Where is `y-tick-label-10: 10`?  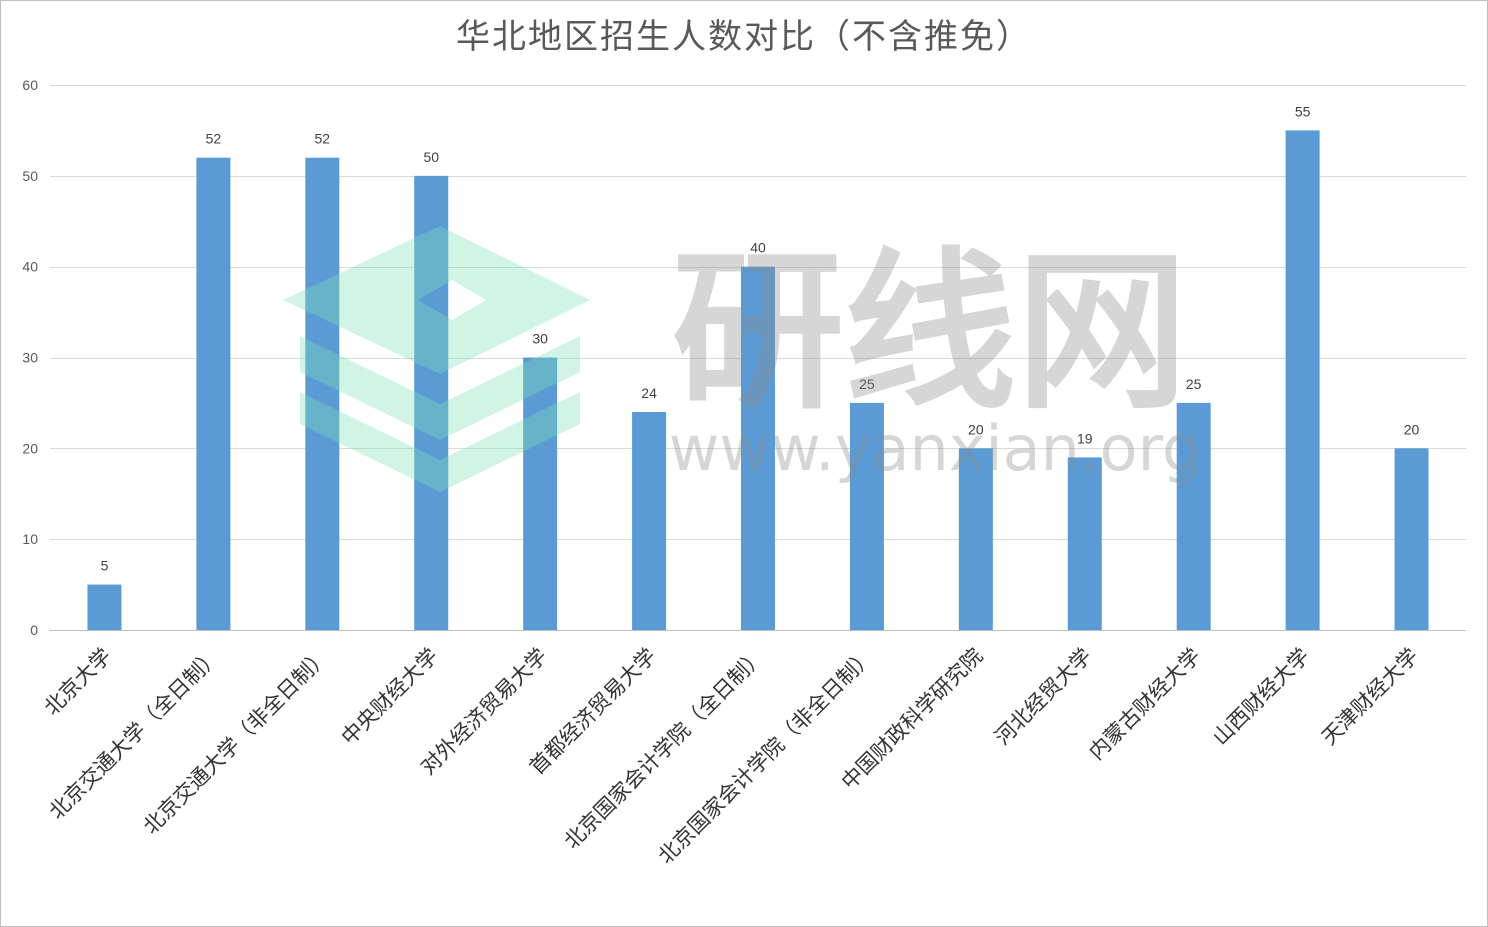 y-tick-label-10: 10 is located at coordinates (30, 539).